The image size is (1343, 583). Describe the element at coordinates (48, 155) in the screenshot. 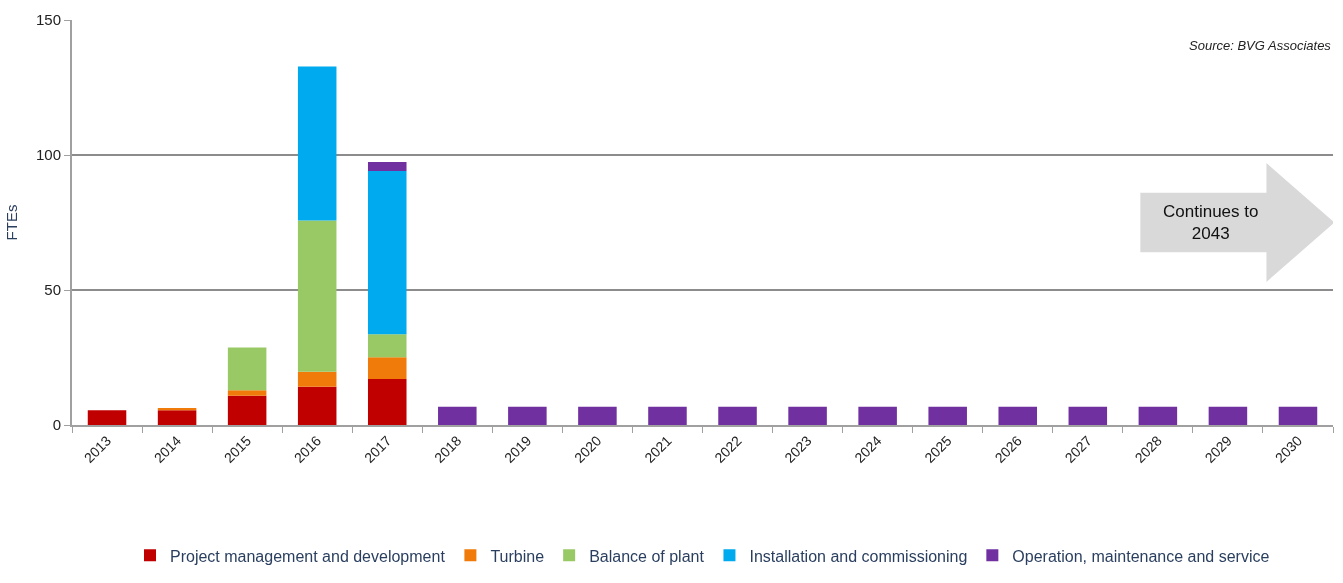

I see `y-tick-label: 100` at that location.